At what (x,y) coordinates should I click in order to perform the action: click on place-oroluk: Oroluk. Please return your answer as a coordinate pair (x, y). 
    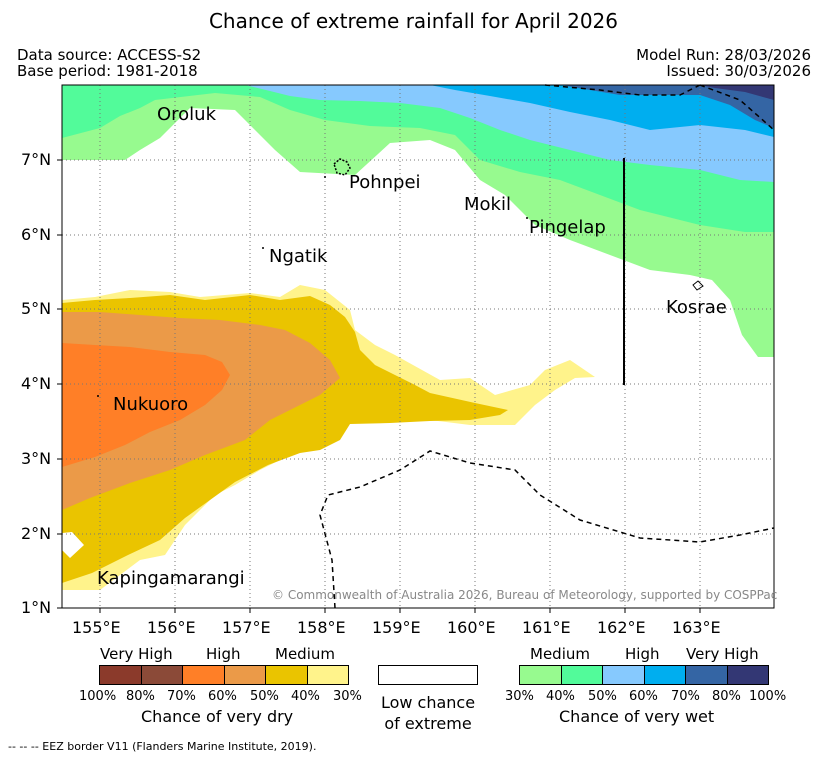
    Looking at the image, I should click on (187, 114).